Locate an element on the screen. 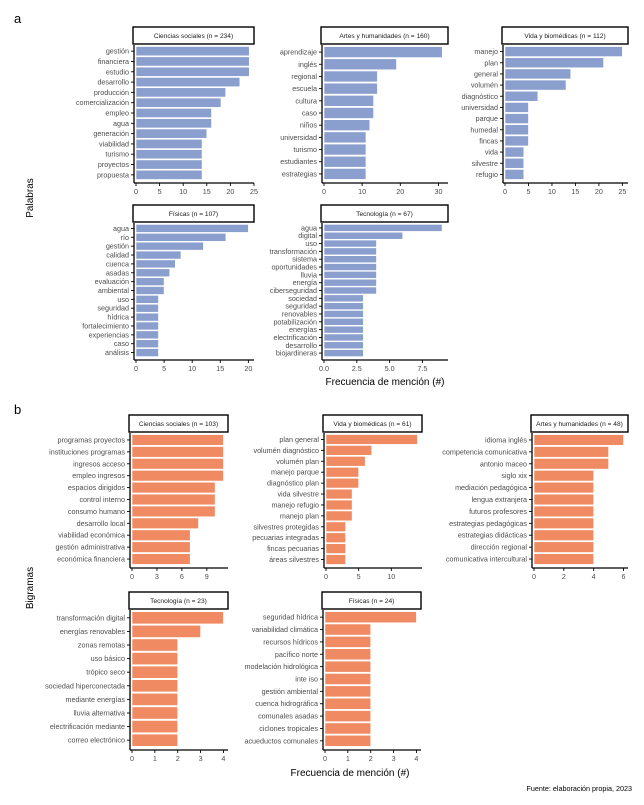 The width and height of the screenshot is (644, 805). y-tick-label: estrategias didácticas is located at coordinates (493, 535).